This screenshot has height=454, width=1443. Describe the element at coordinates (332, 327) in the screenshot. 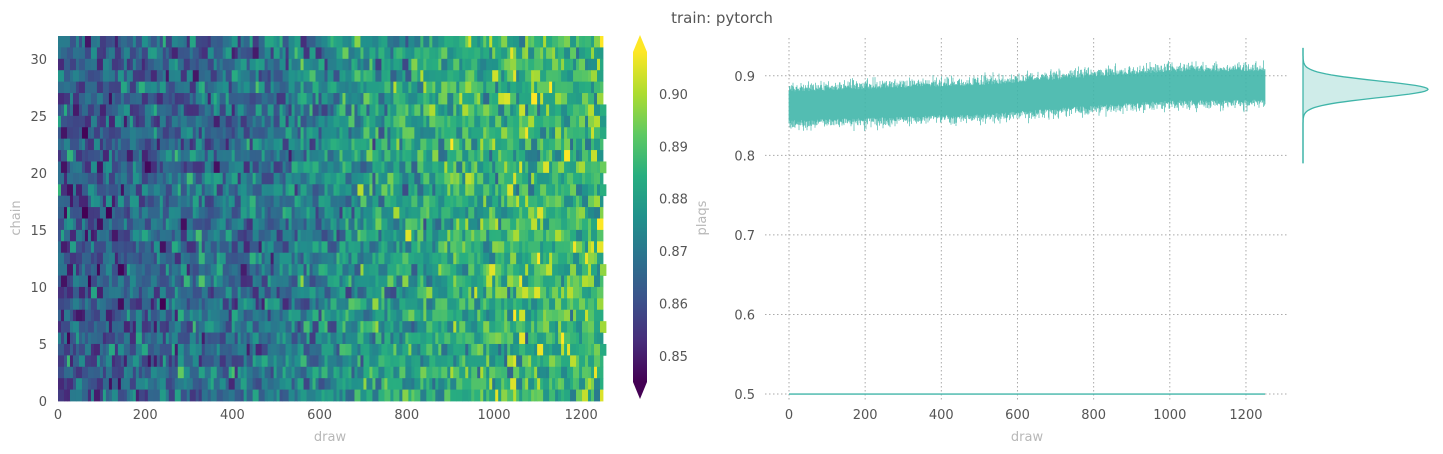

I see `heatmap-row` at that location.